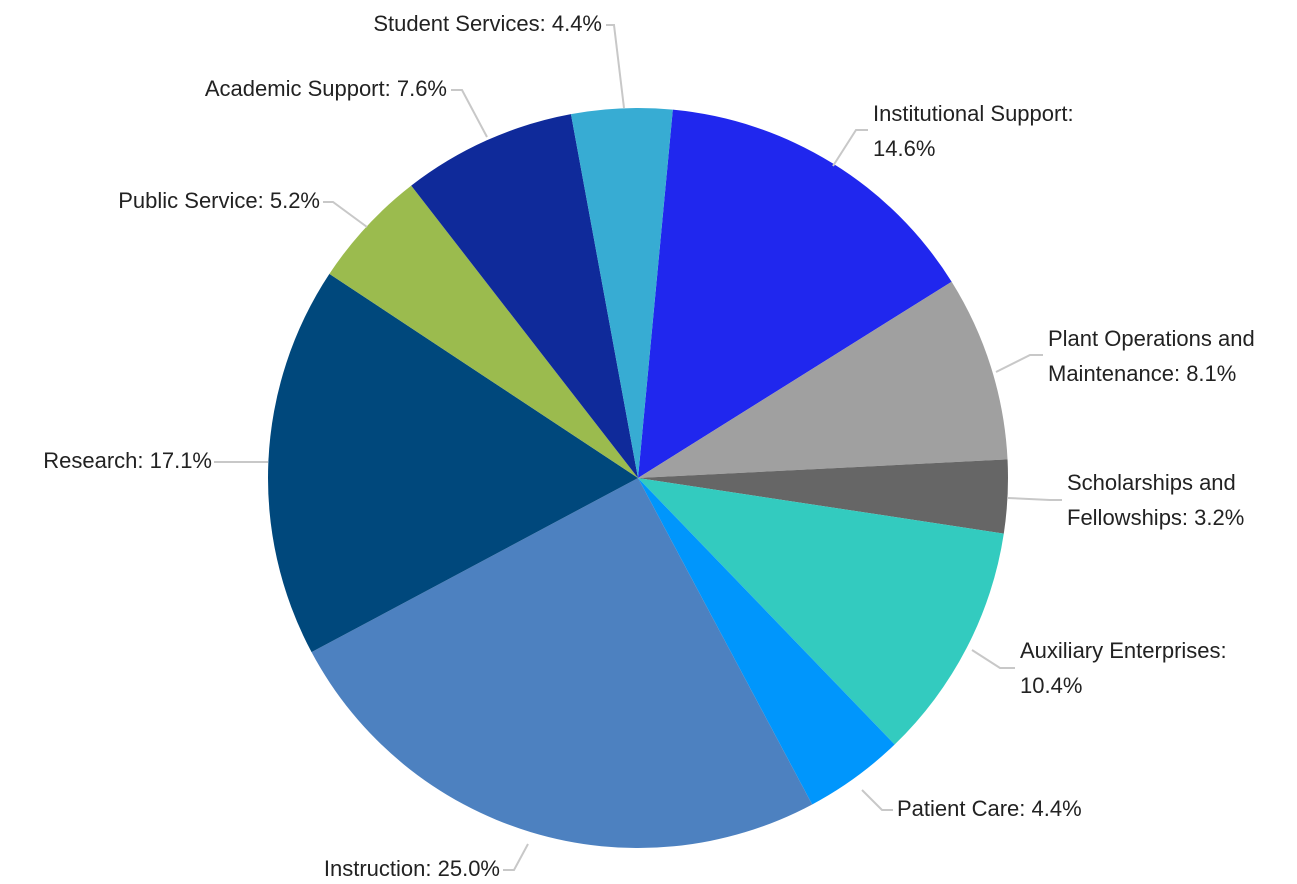  What do you see at coordinates (326, 88) in the screenshot?
I see `slice-label: Academic Support: 7.6%` at bounding box center [326, 88].